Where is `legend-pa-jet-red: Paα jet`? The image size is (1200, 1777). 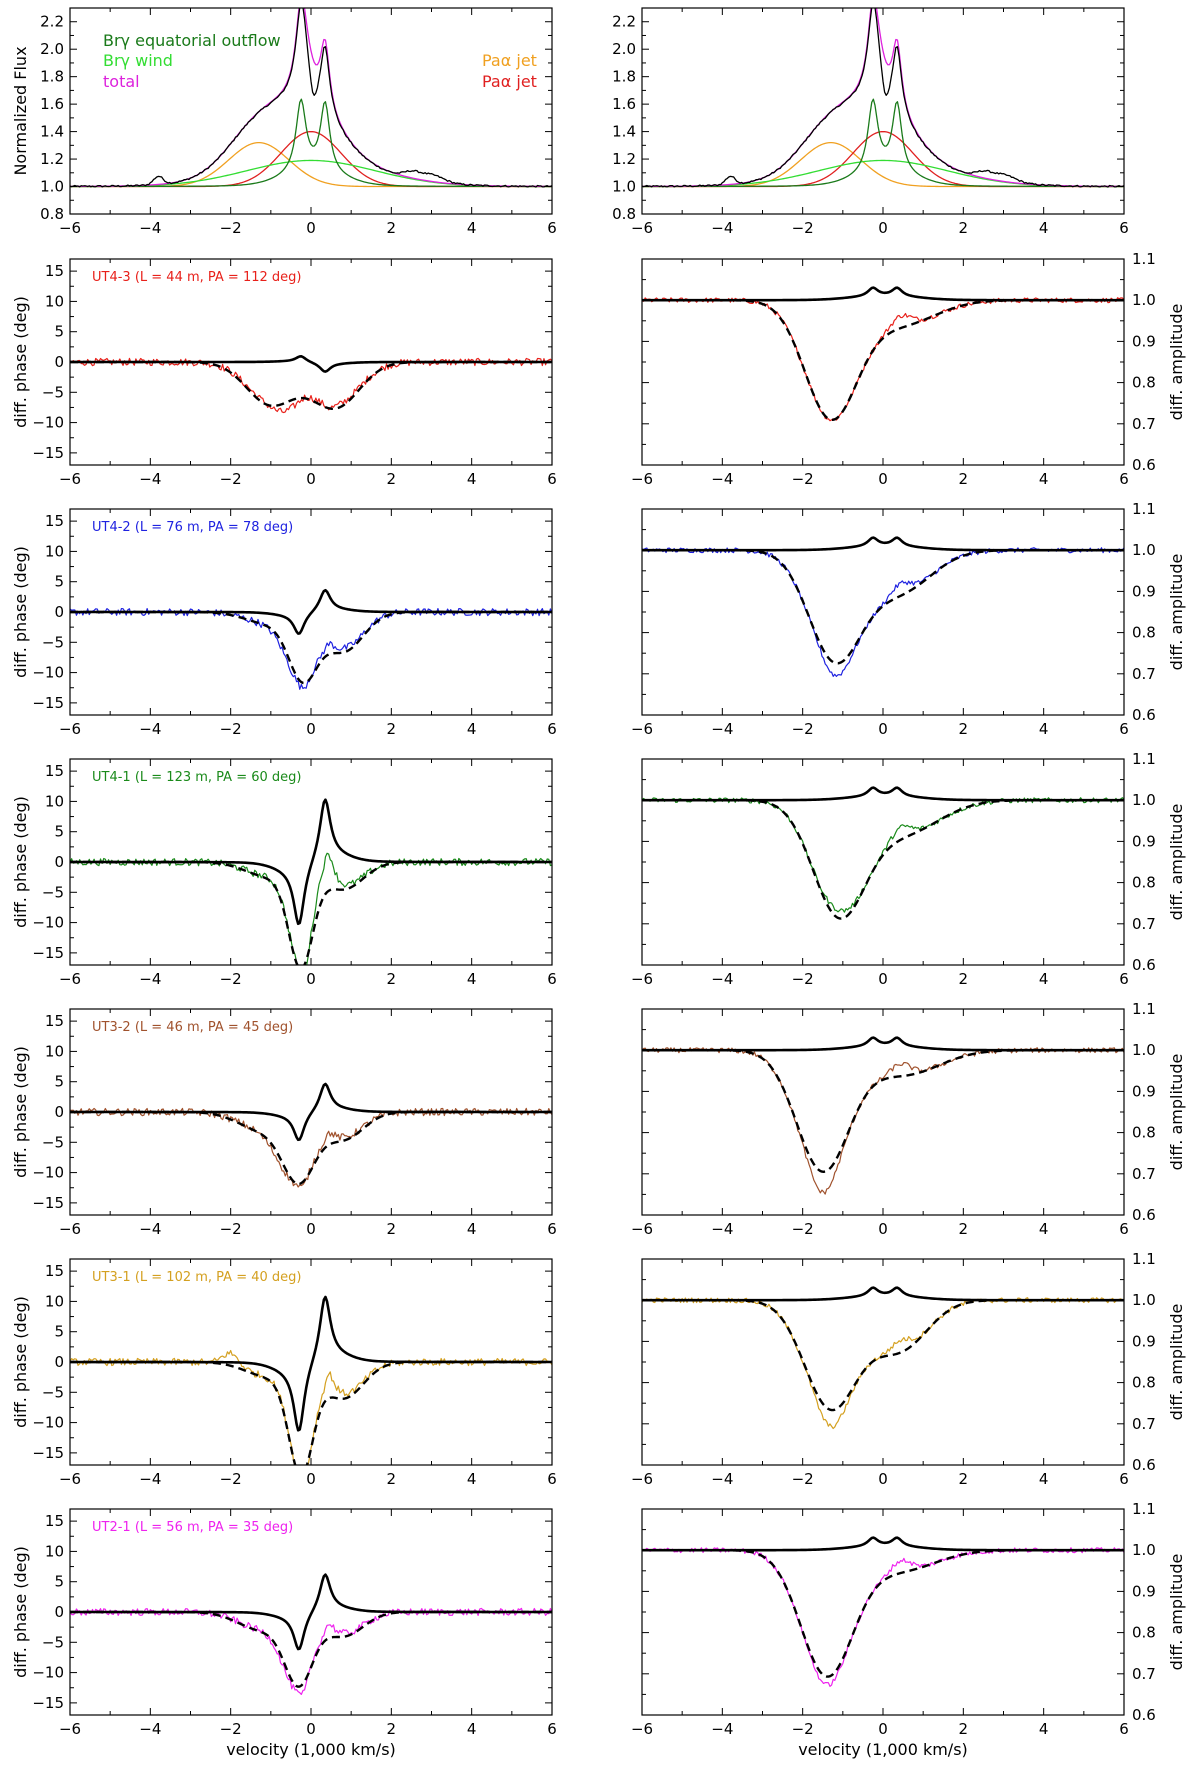
legend-pa-jet-red: Paα jet is located at coordinates (509, 81).